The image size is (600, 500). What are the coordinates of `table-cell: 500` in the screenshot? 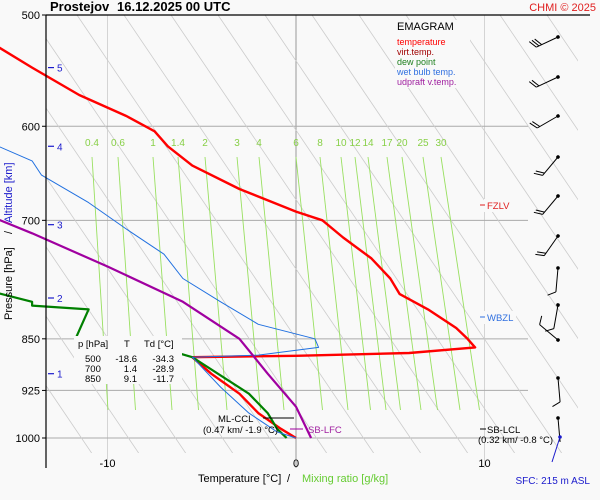 It's located at (93, 359).